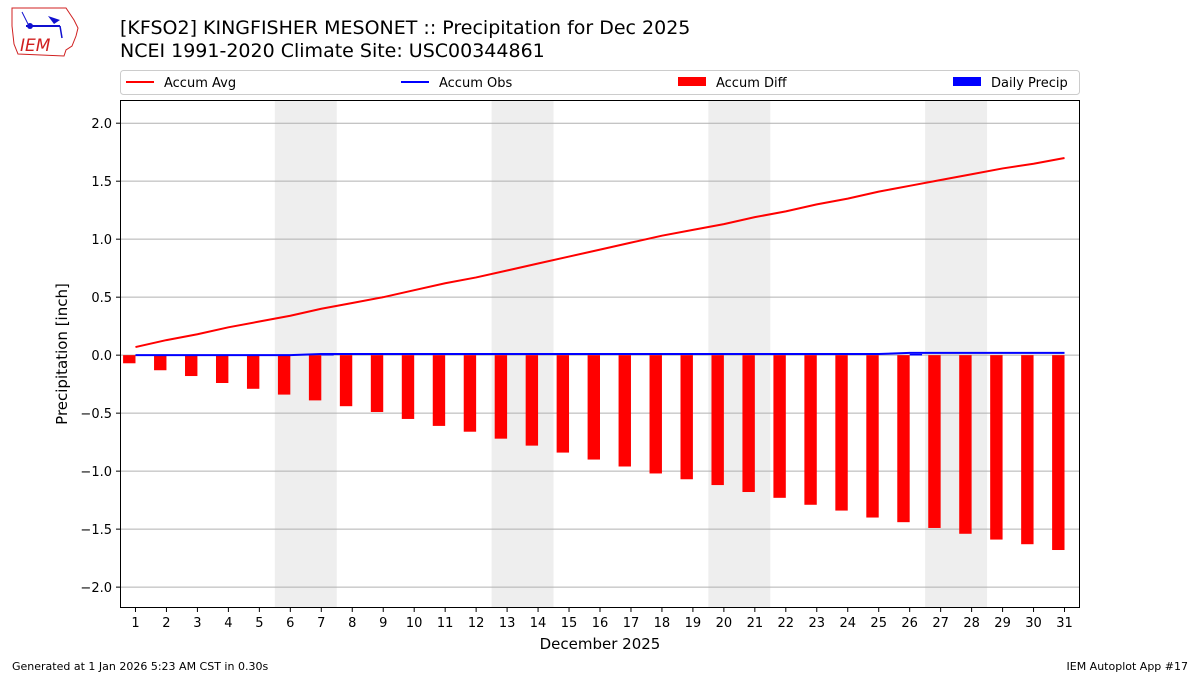 Image resolution: width=1200 pixels, height=675 pixels. What do you see at coordinates (693, 623) in the screenshot?
I see `x-tick-label: 19` at bounding box center [693, 623].